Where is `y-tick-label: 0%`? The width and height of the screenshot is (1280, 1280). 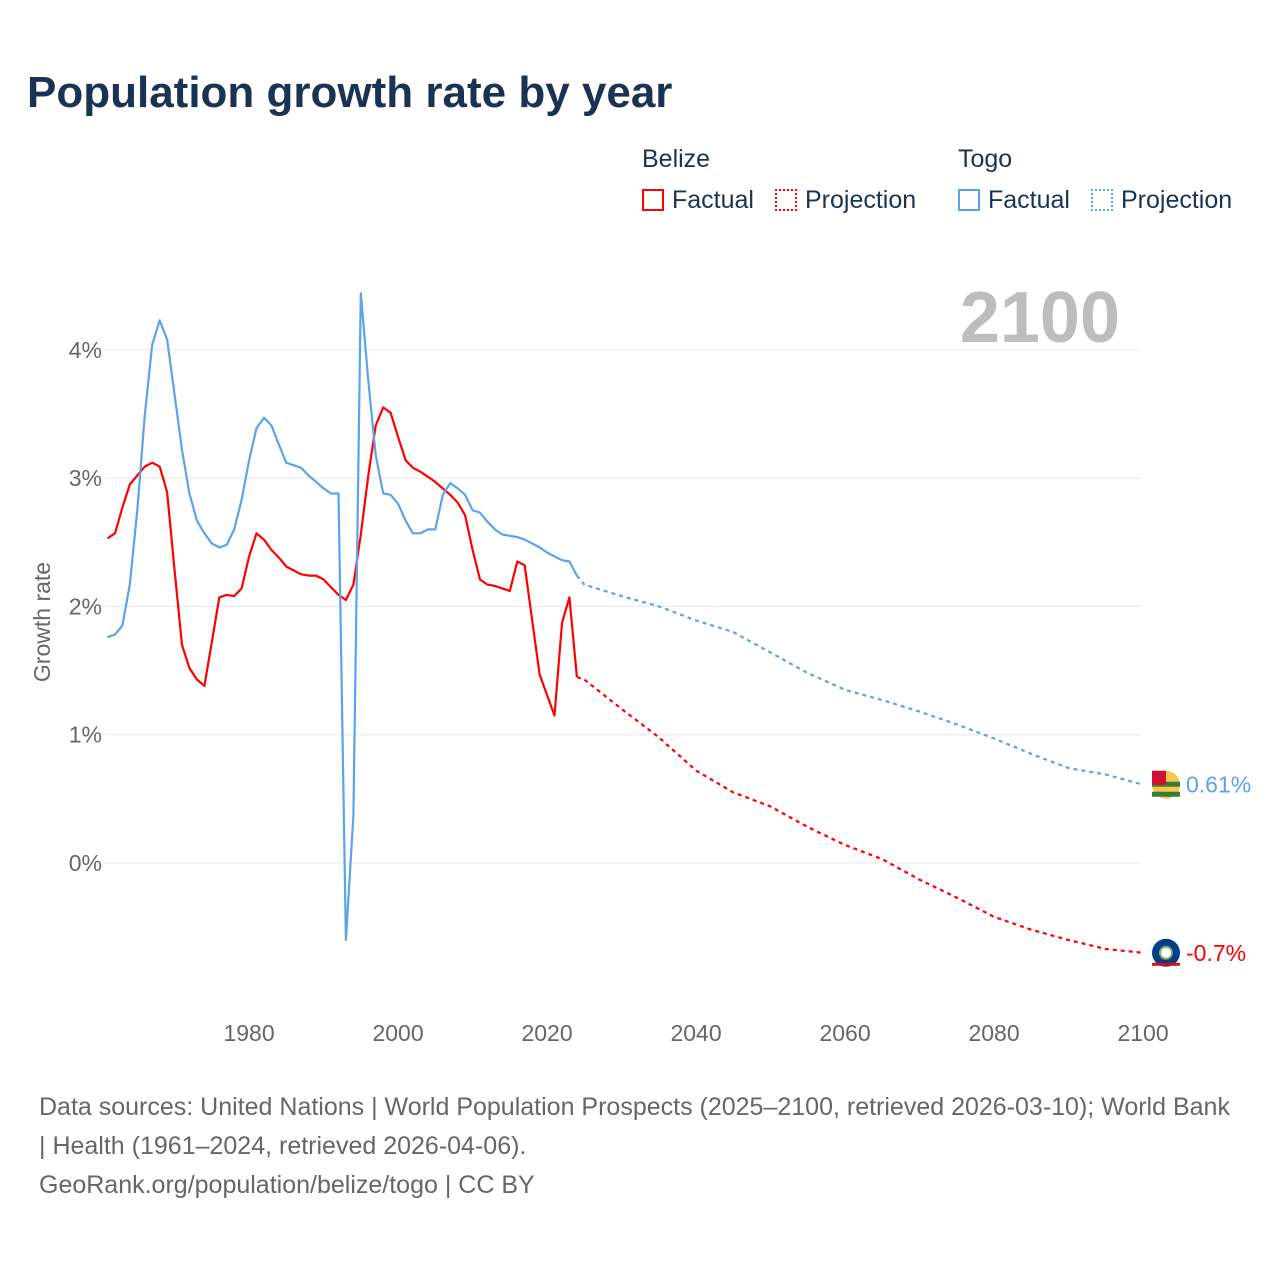 y-tick-label: 0% is located at coordinates (85, 863).